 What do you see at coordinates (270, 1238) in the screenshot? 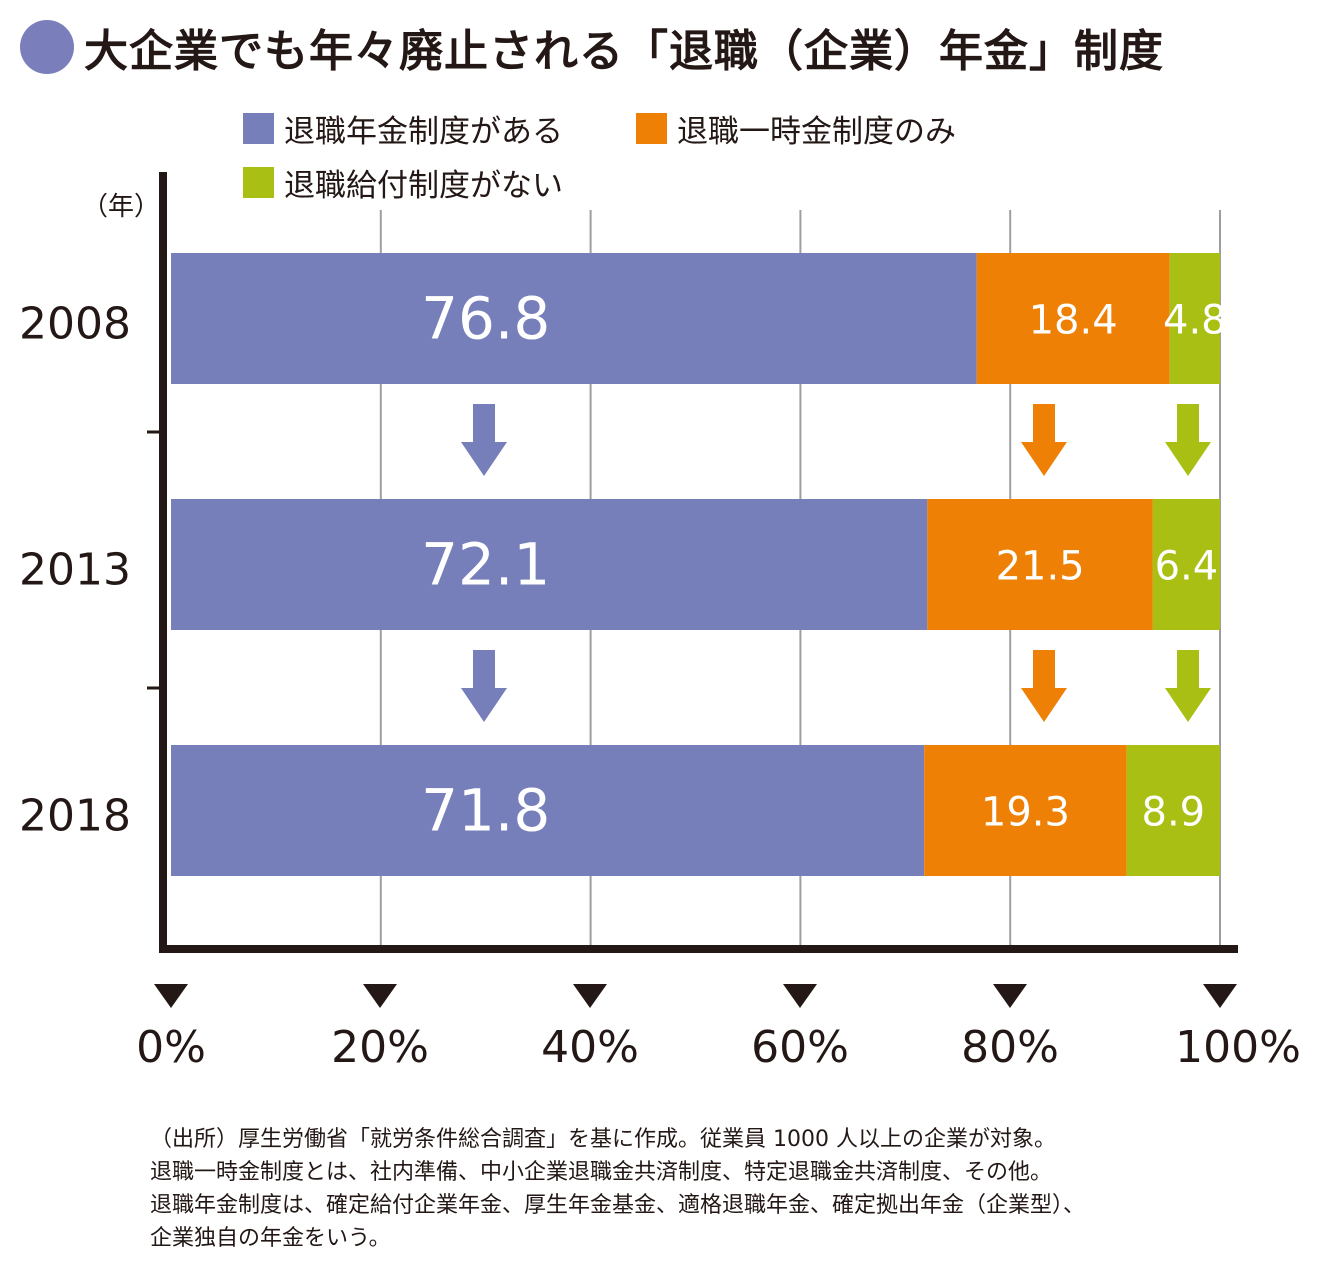
I see `note-line: 企業独自の年金をいう。` at bounding box center [270, 1238].